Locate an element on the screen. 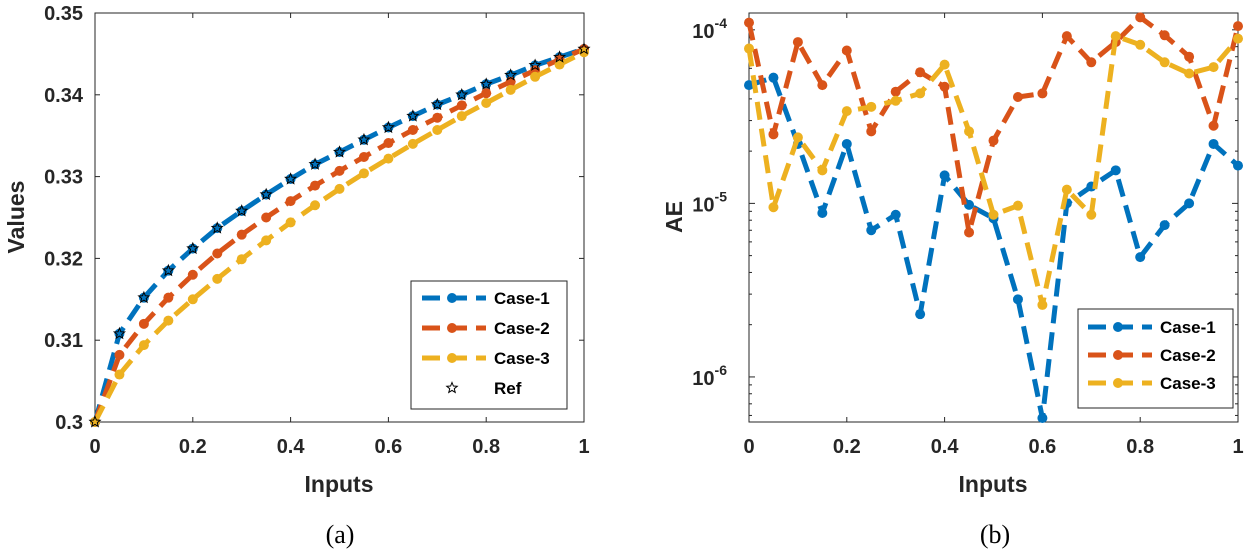 This screenshot has height=556, width=1250. panel-a-y-tick-label: 0.31 is located at coordinates (63, 341).